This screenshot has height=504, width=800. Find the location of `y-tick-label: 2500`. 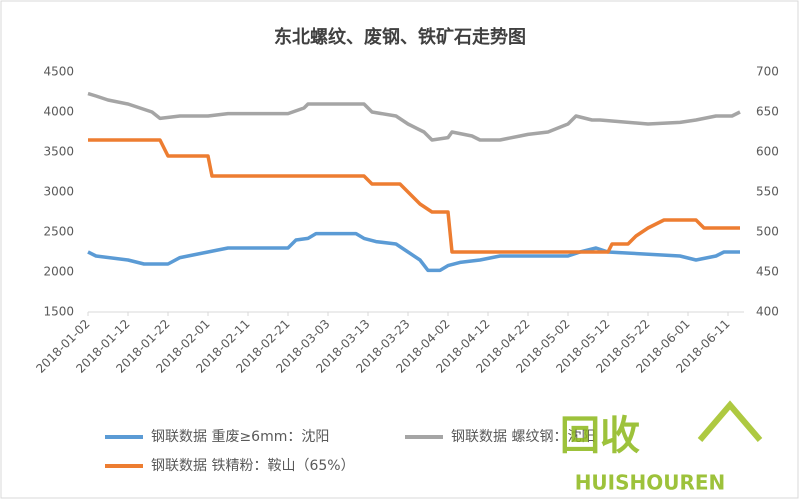

y-tick-label: 2500 is located at coordinates (58, 232).